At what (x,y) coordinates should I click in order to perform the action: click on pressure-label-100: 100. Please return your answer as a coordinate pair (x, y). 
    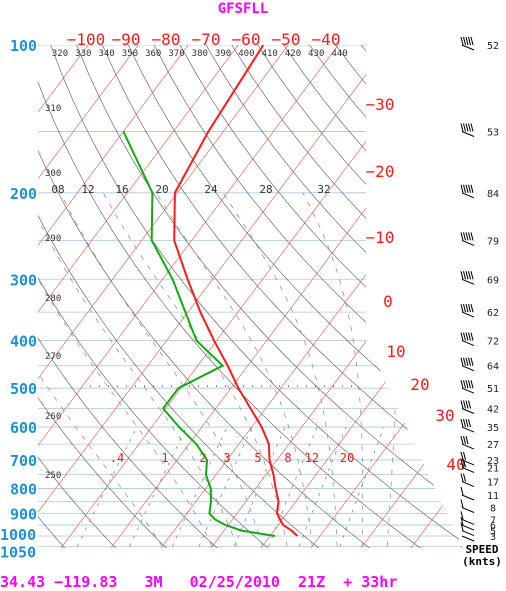
    Looking at the image, I should click on (23, 46).